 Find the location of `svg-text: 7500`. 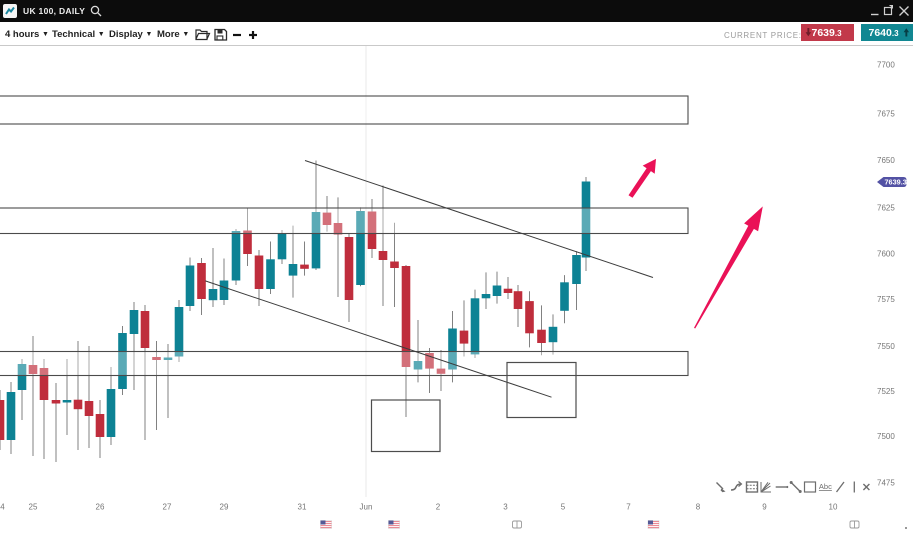

svg-text: 7500 is located at coordinates (886, 436).